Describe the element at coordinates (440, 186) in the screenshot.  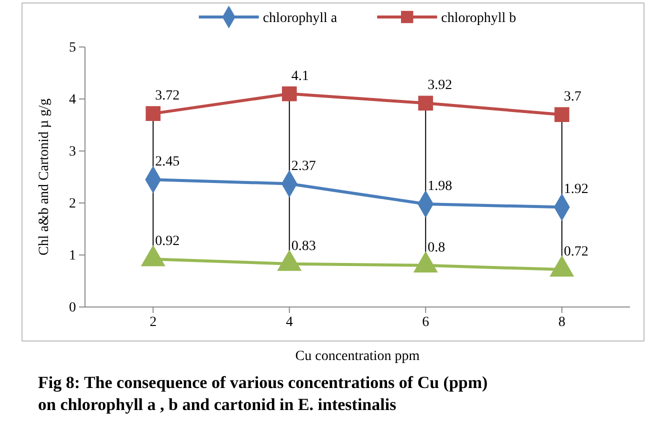
I see `data-label: 1.98` at that location.